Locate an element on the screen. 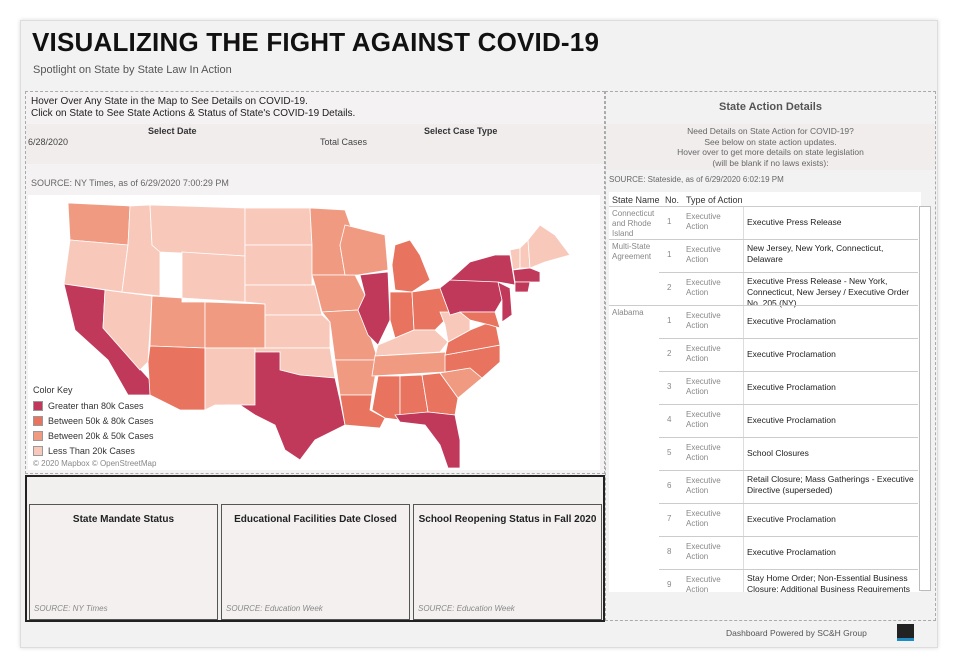 This screenshot has width=959, height=669. state-ms is located at coordinates (386, 398).